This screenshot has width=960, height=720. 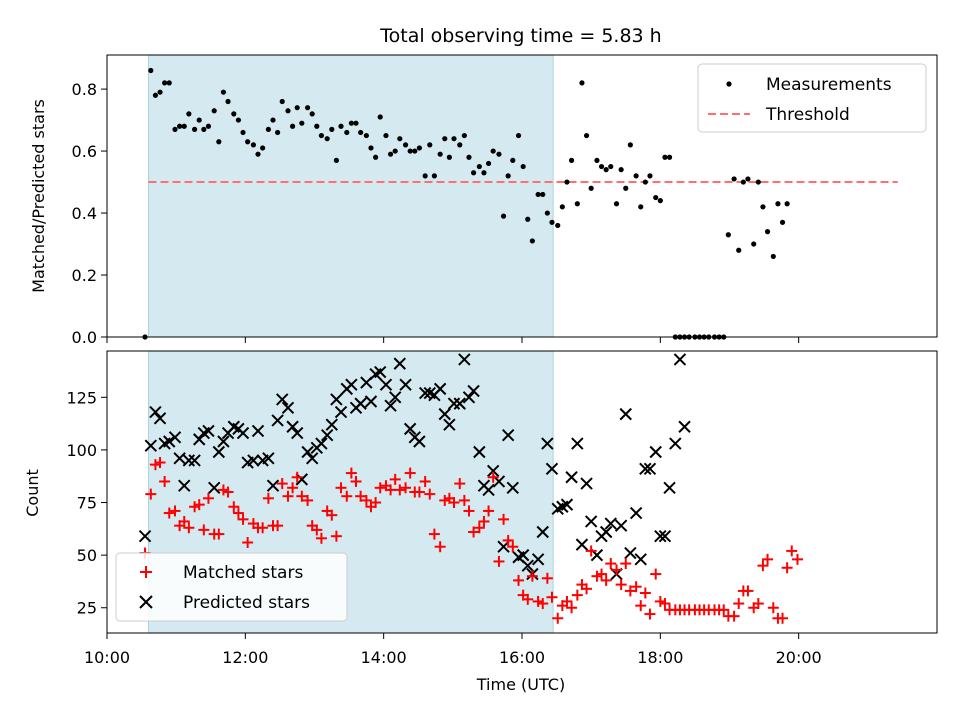 I want to click on y-tick-label: 0.0, so click(x=84, y=337).